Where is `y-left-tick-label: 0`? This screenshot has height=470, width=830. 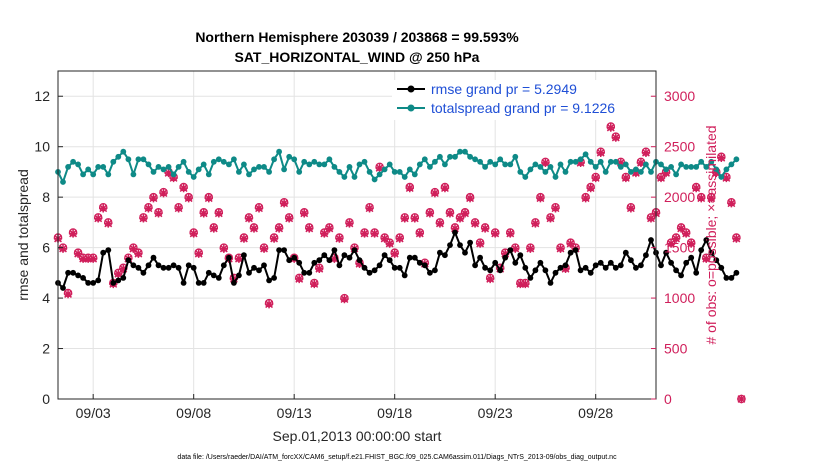 y-left-tick-label: 0 is located at coordinates (46, 399).